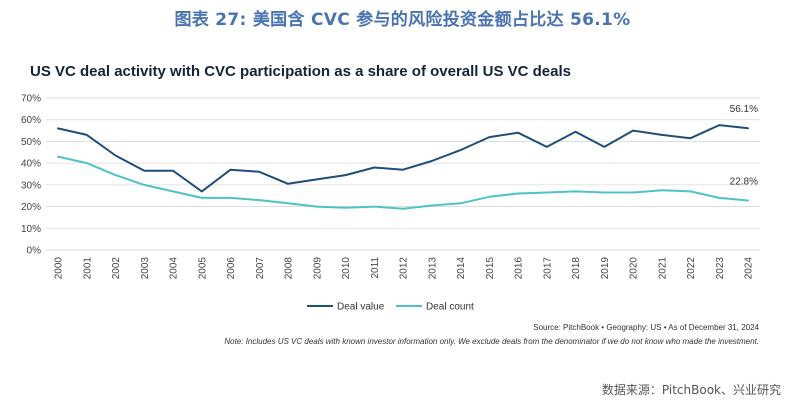 This screenshot has width=805, height=404. What do you see at coordinates (317, 268) in the screenshot?
I see `x-tick-label: 2009` at bounding box center [317, 268].